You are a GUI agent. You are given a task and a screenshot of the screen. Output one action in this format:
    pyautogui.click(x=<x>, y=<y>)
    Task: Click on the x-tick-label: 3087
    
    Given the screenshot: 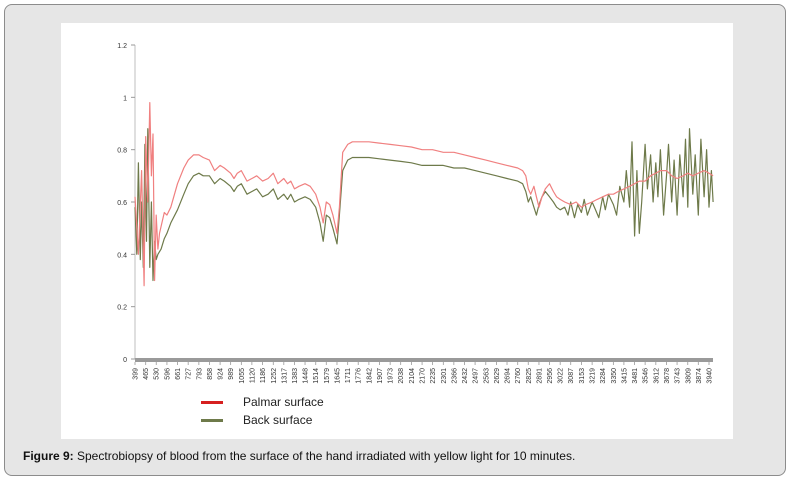 What is the action you would take?
    pyautogui.click(x=571, y=376)
    